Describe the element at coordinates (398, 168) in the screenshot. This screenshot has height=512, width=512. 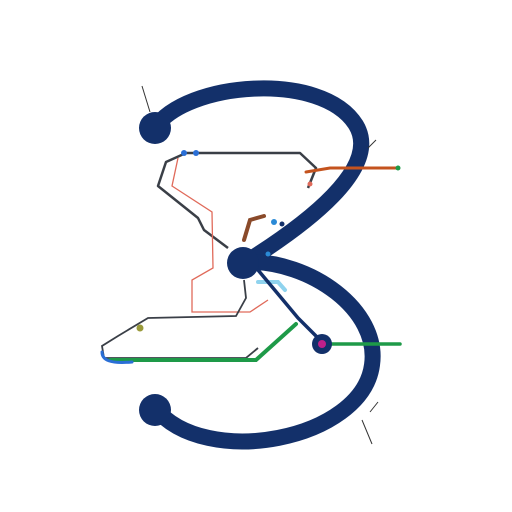
I see `orange-branch-end-node` at that location.